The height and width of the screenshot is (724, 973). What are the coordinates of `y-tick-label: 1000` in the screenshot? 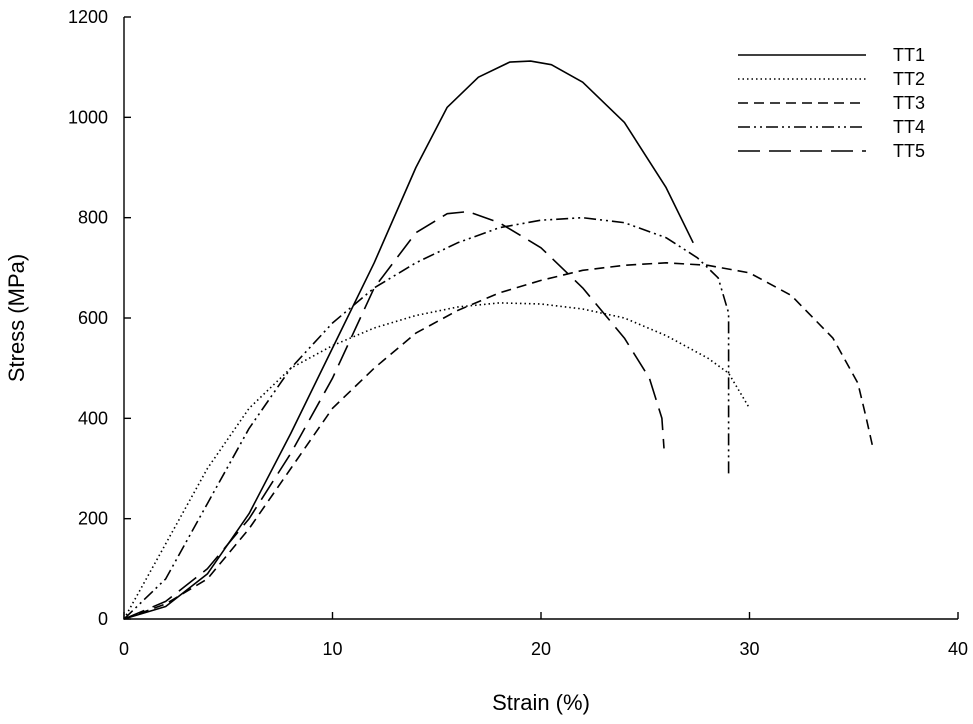 It's located at (88, 117).